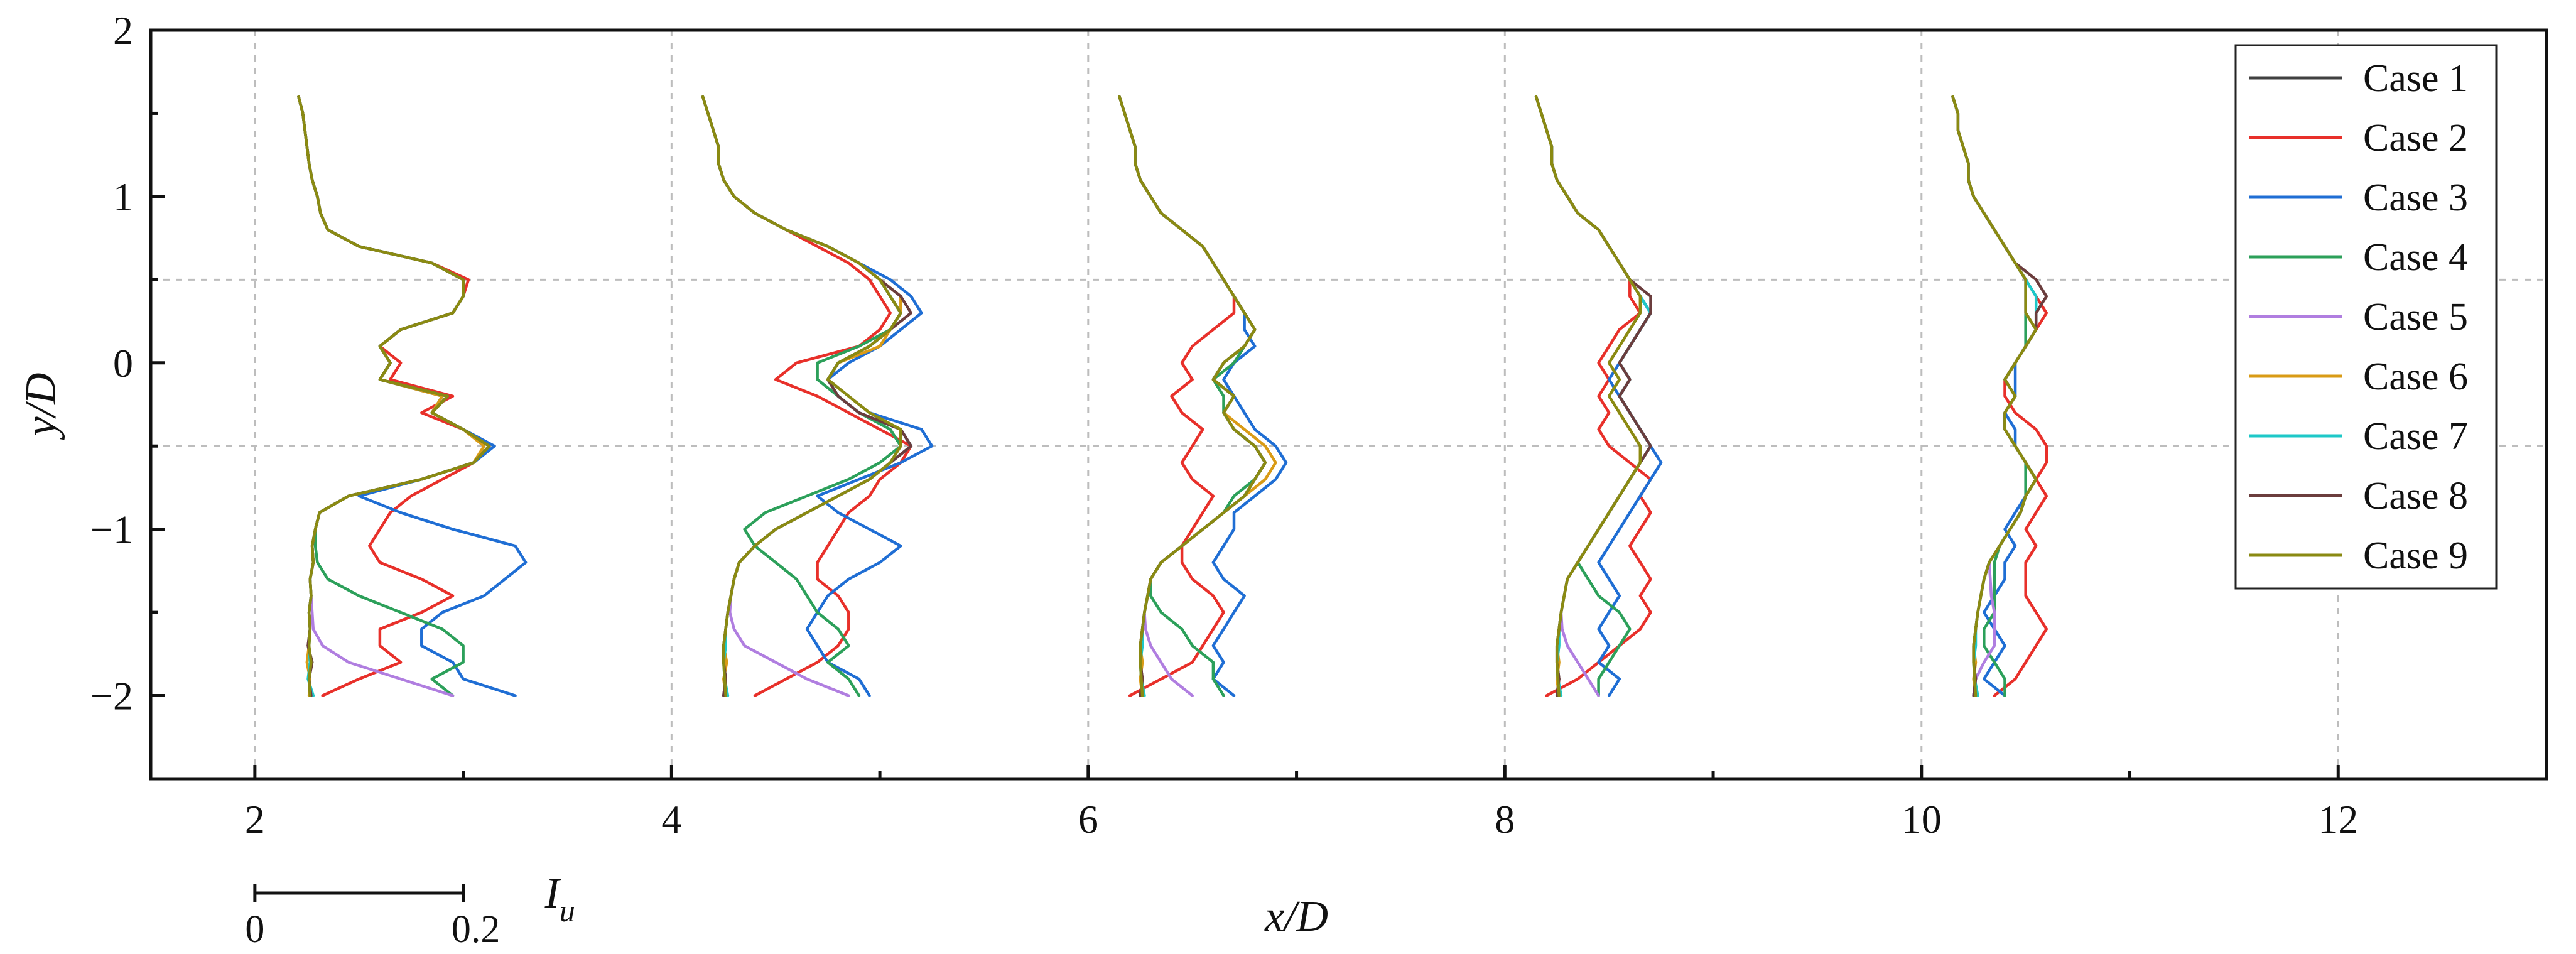  What do you see at coordinates (2338, 819) in the screenshot?
I see `x-tick-label: 12` at bounding box center [2338, 819].